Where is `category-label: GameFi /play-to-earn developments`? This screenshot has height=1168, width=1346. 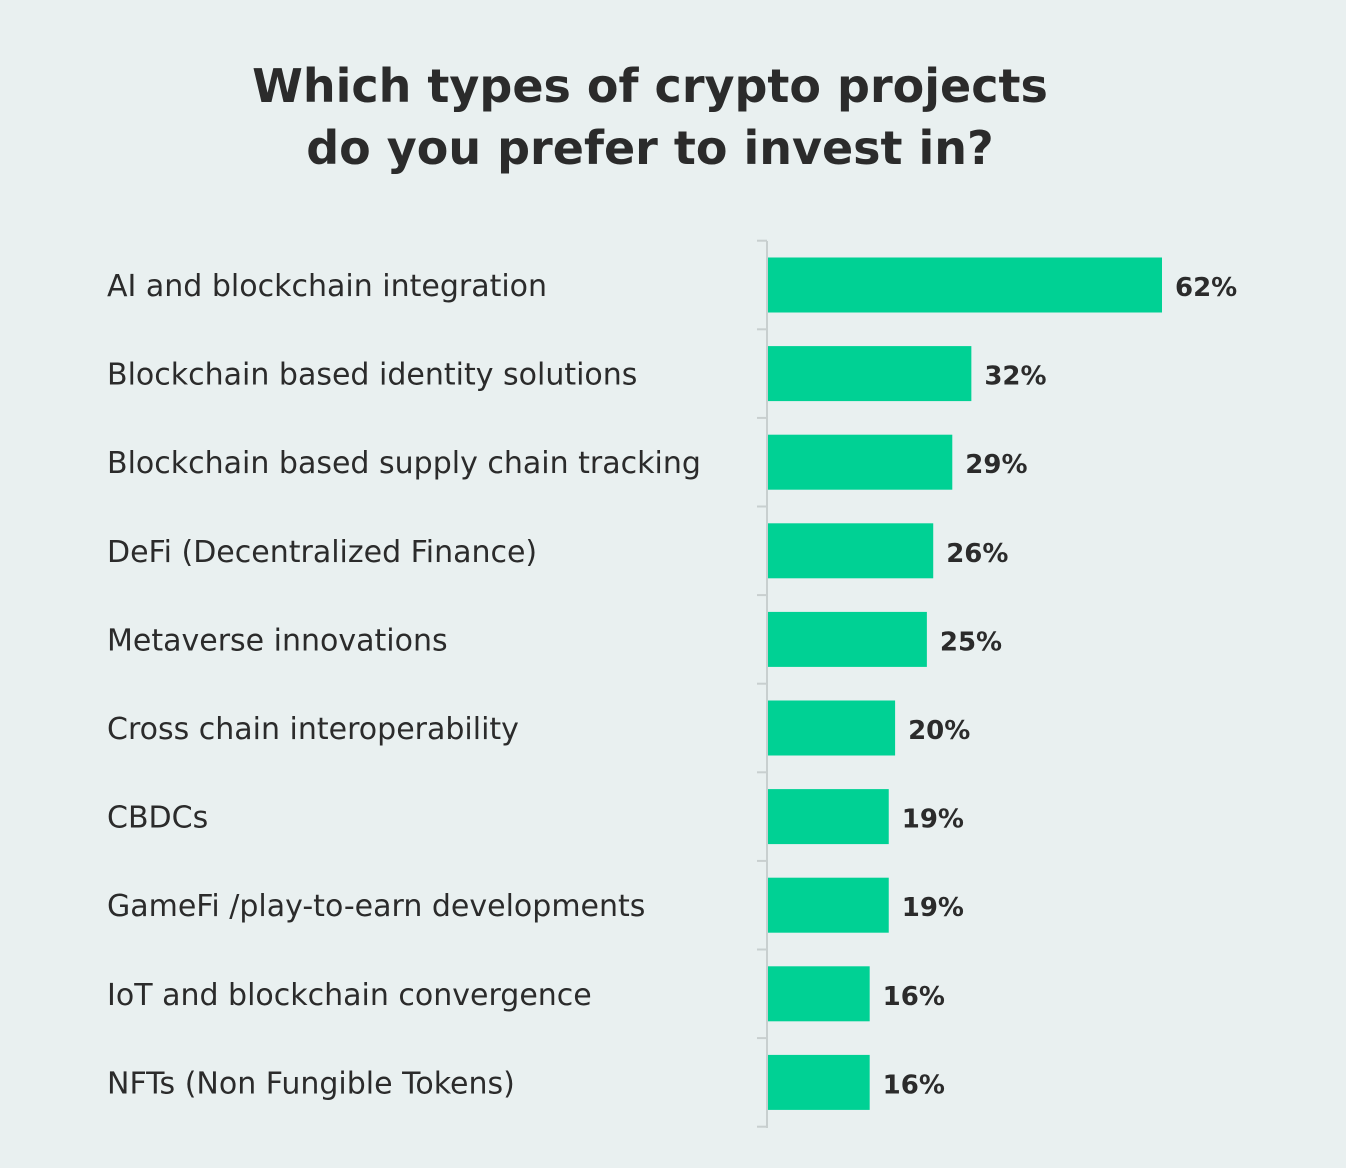 category-label: GameFi /play-to-earn developments is located at coordinates (376, 906).